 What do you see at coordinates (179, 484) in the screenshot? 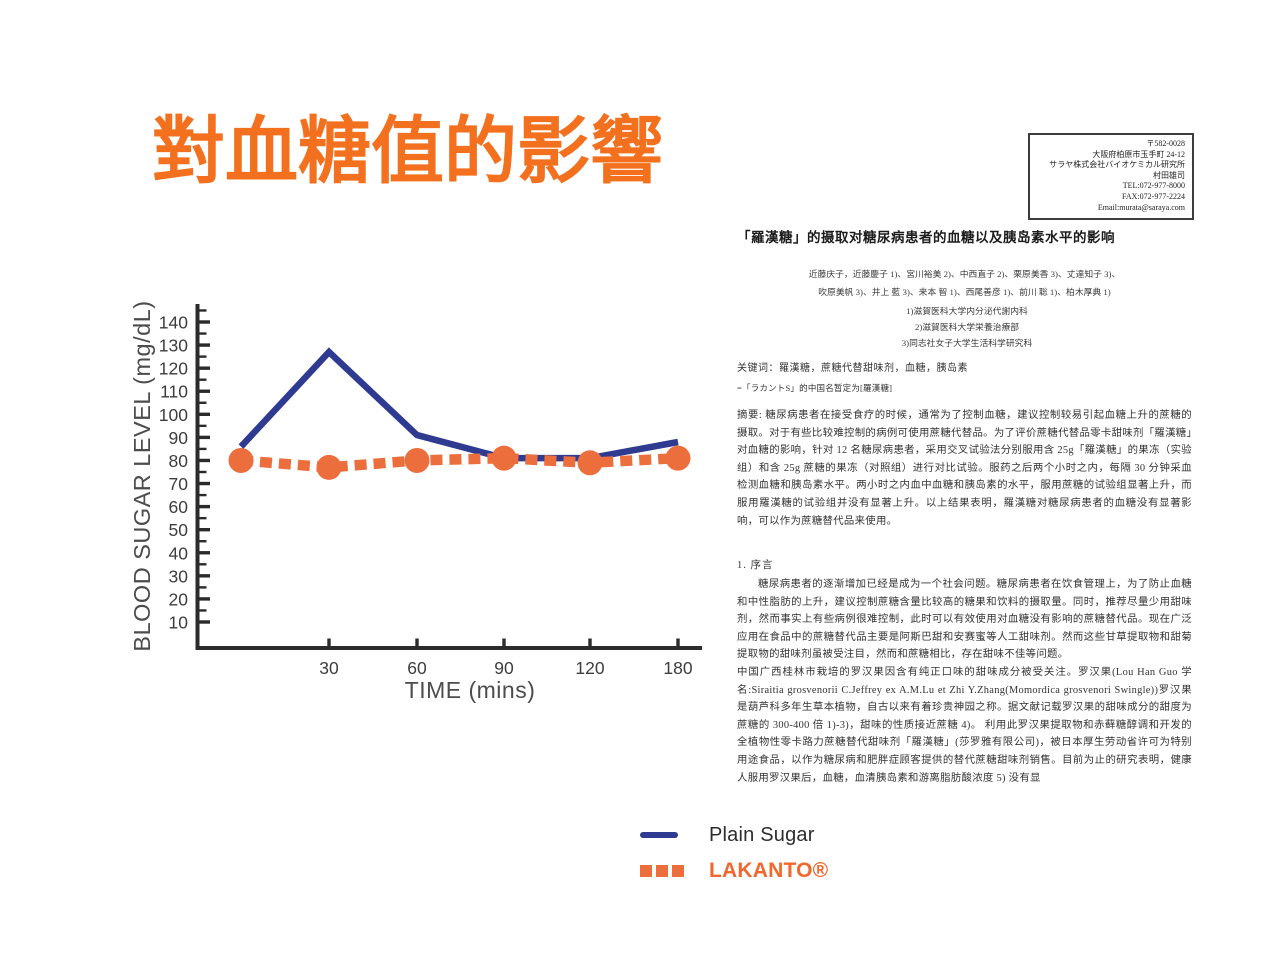
I see `y-tick-label: 70` at bounding box center [179, 484].